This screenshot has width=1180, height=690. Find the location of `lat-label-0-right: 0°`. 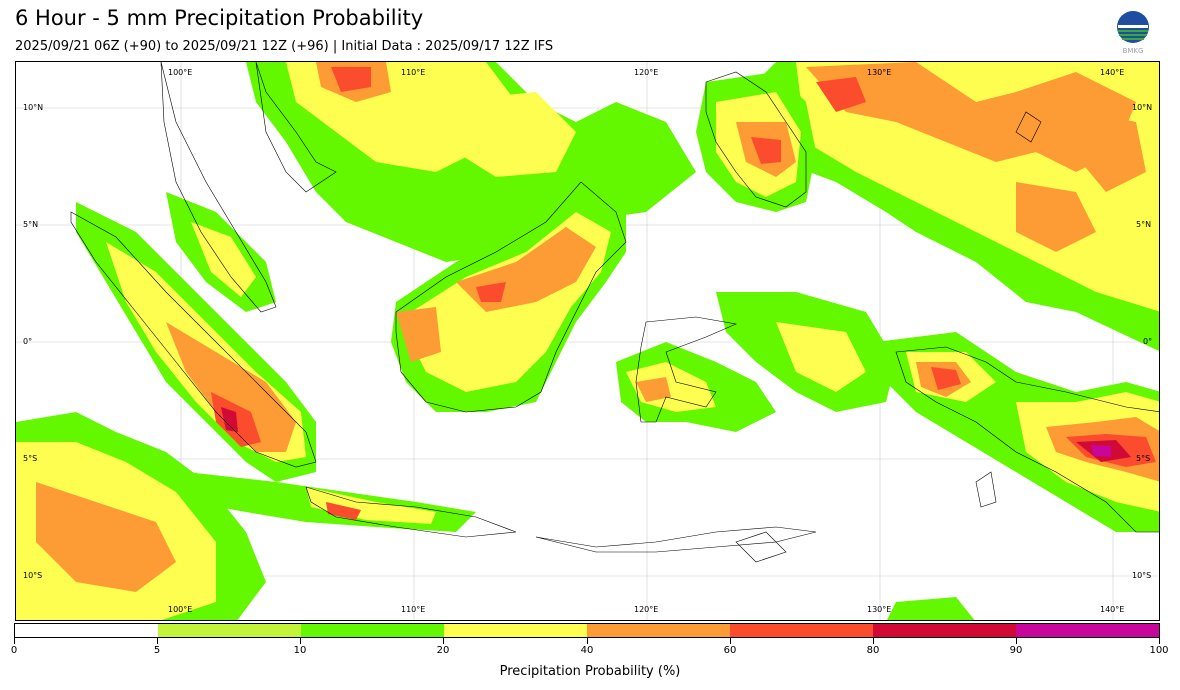

lat-label-0-right: 0° is located at coordinates (1148, 341).